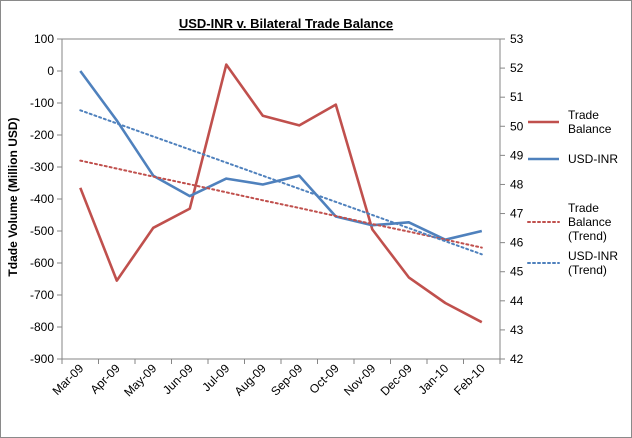  What do you see at coordinates (359, 379) in the screenshot?
I see `x-tick-label: Nov-09` at bounding box center [359, 379].